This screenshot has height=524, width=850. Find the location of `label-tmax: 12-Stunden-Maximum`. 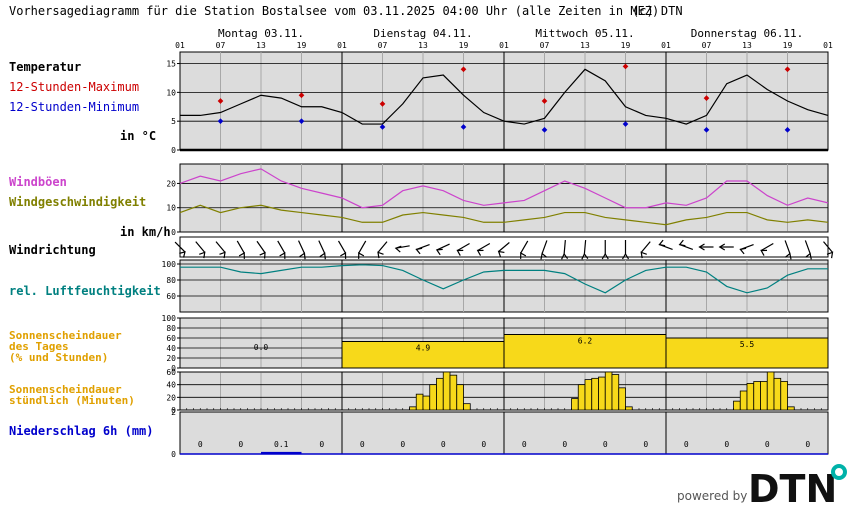

label-tmax: 12-Stunden-Maximum is located at coordinates (74, 87).